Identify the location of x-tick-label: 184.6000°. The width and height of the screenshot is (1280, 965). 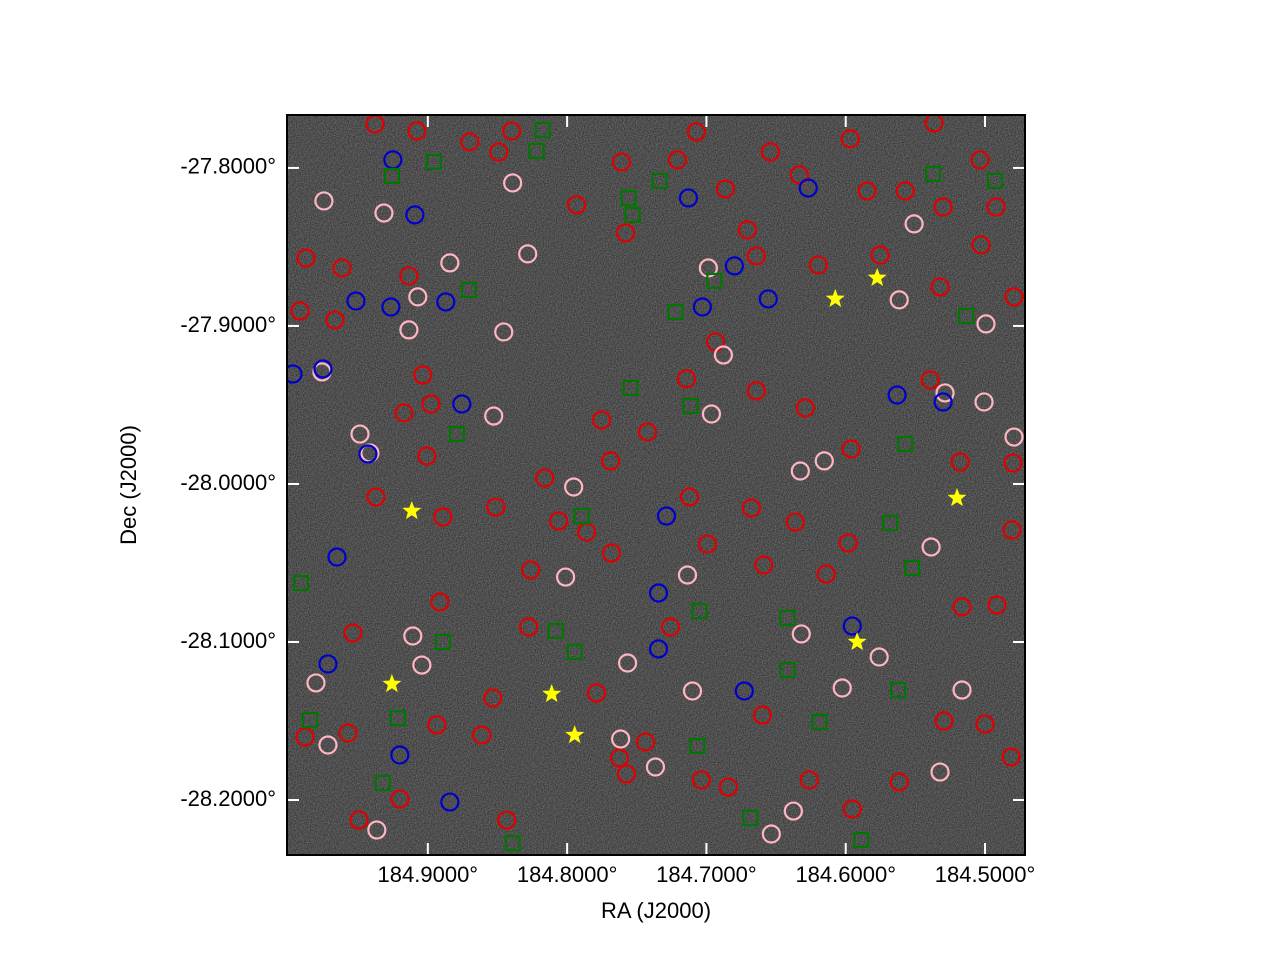
(845, 874).